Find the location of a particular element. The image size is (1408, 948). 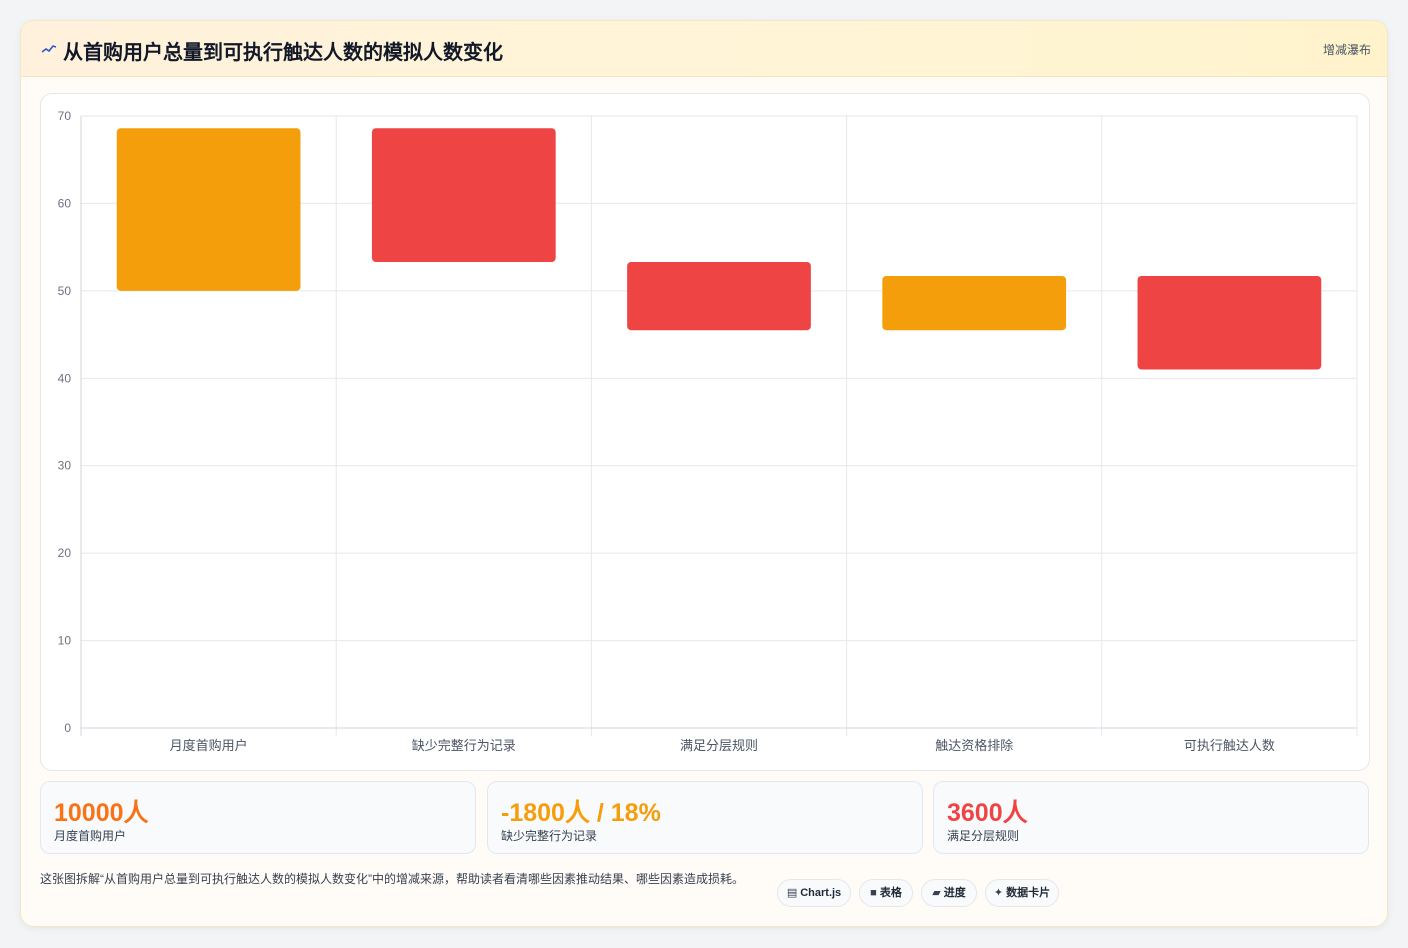

tag-chartjs: ▤ Chart.js is located at coordinates (814, 893).